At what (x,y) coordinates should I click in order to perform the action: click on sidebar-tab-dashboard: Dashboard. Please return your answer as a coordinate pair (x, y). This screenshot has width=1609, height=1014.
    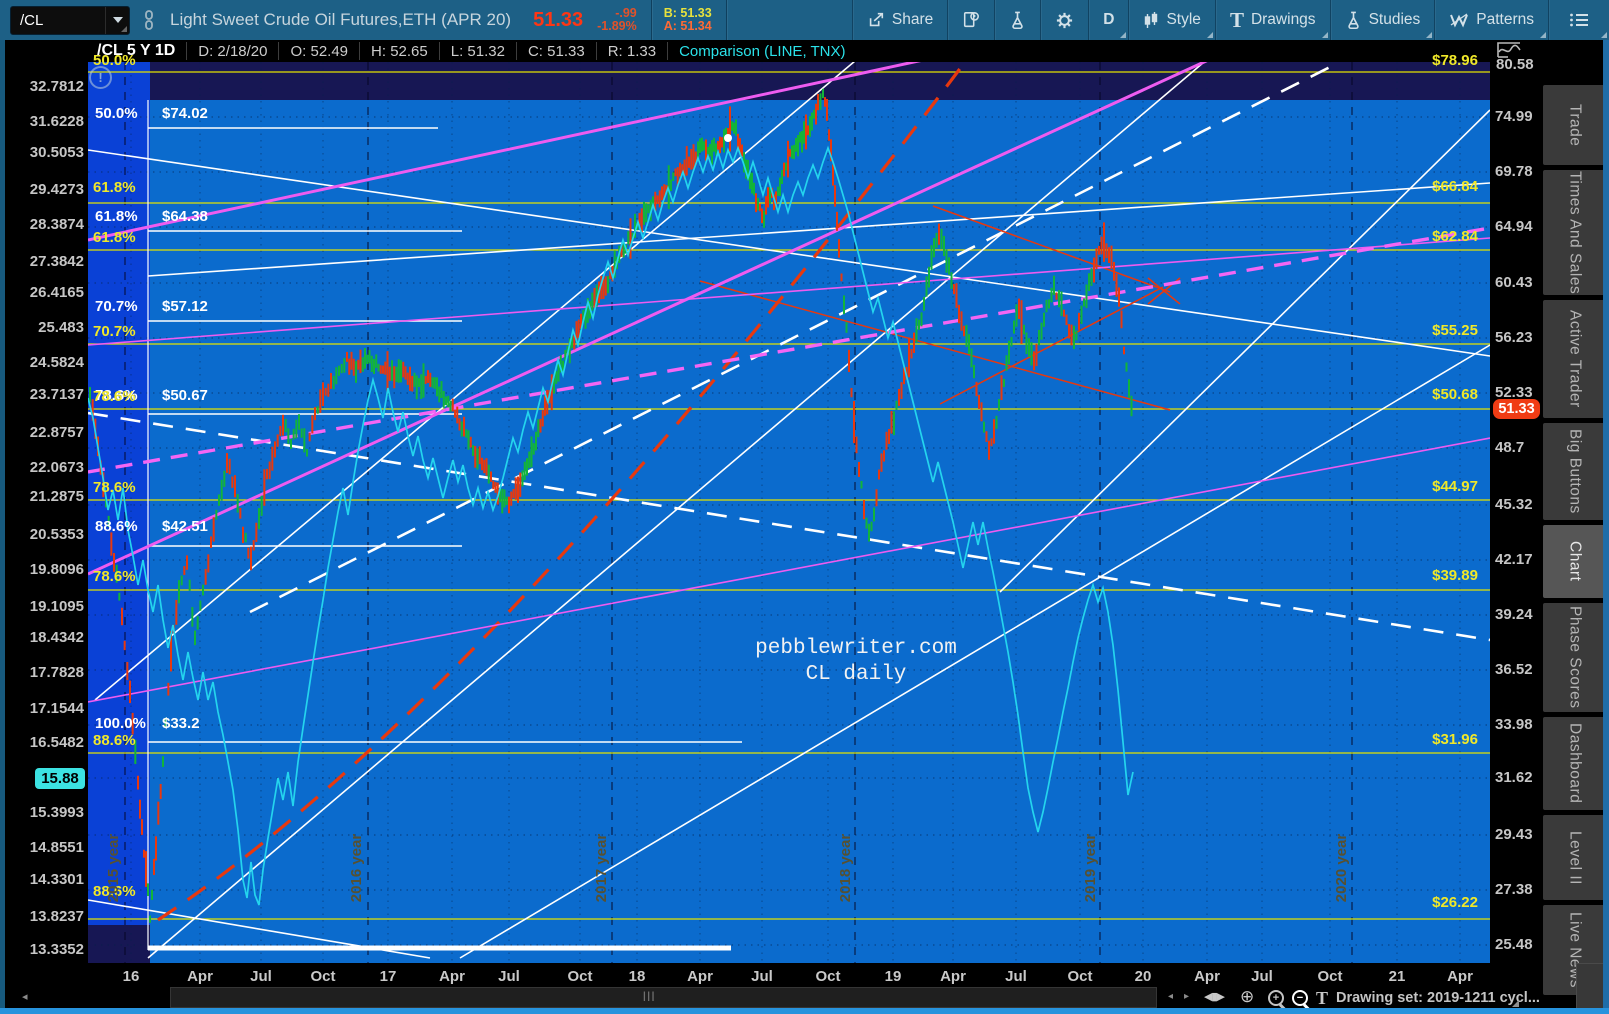
    Looking at the image, I should click on (1574, 763).